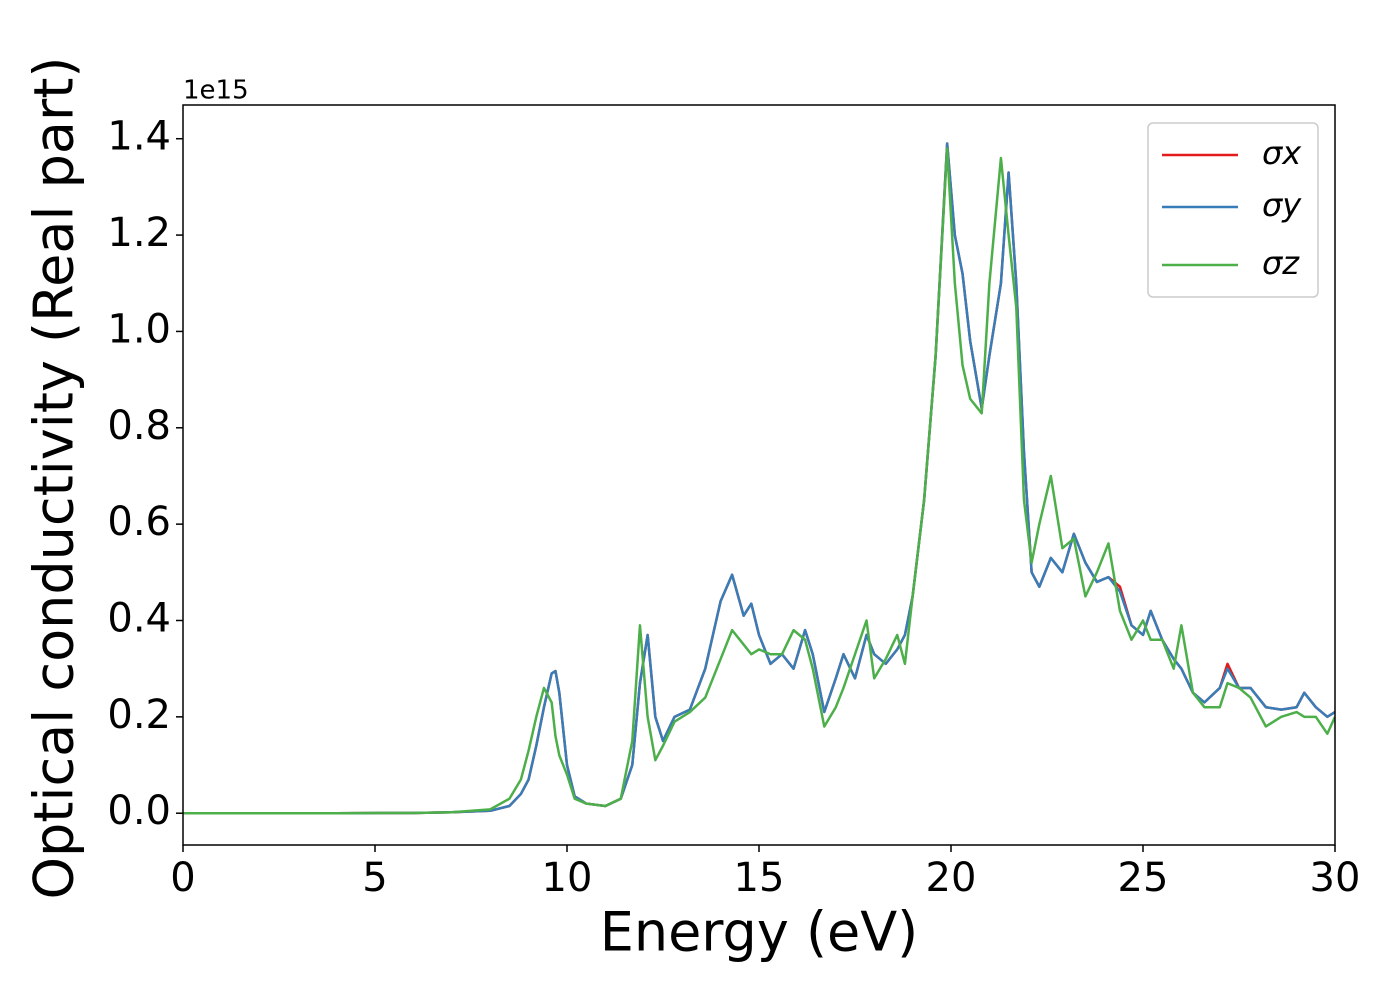  I want to click on y-tick-label: 1.2, so click(139, 233).